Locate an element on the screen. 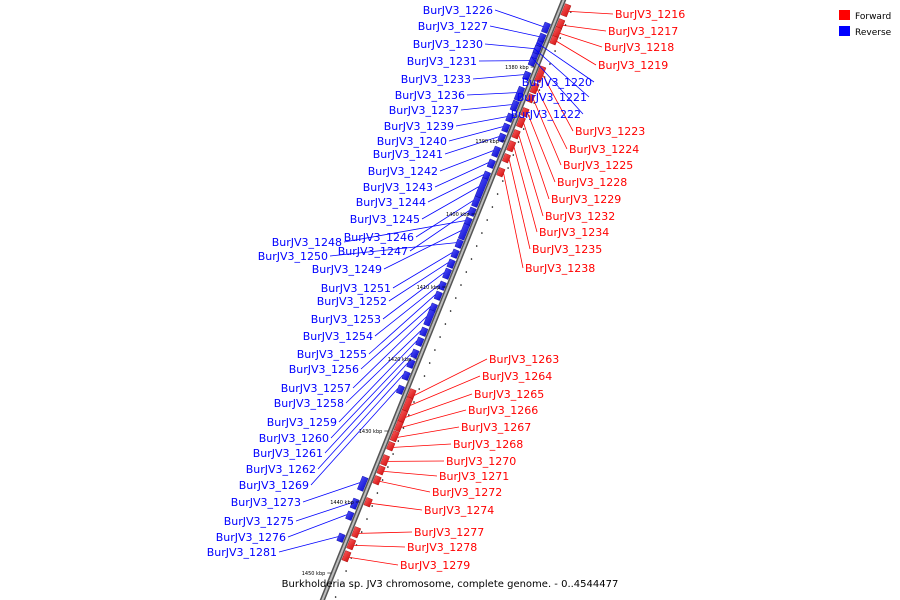 The height and width of the screenshot is (600, 900). gene-label-burjv3_1237: BurJV3_1237 is located at coordinates (424, 110).